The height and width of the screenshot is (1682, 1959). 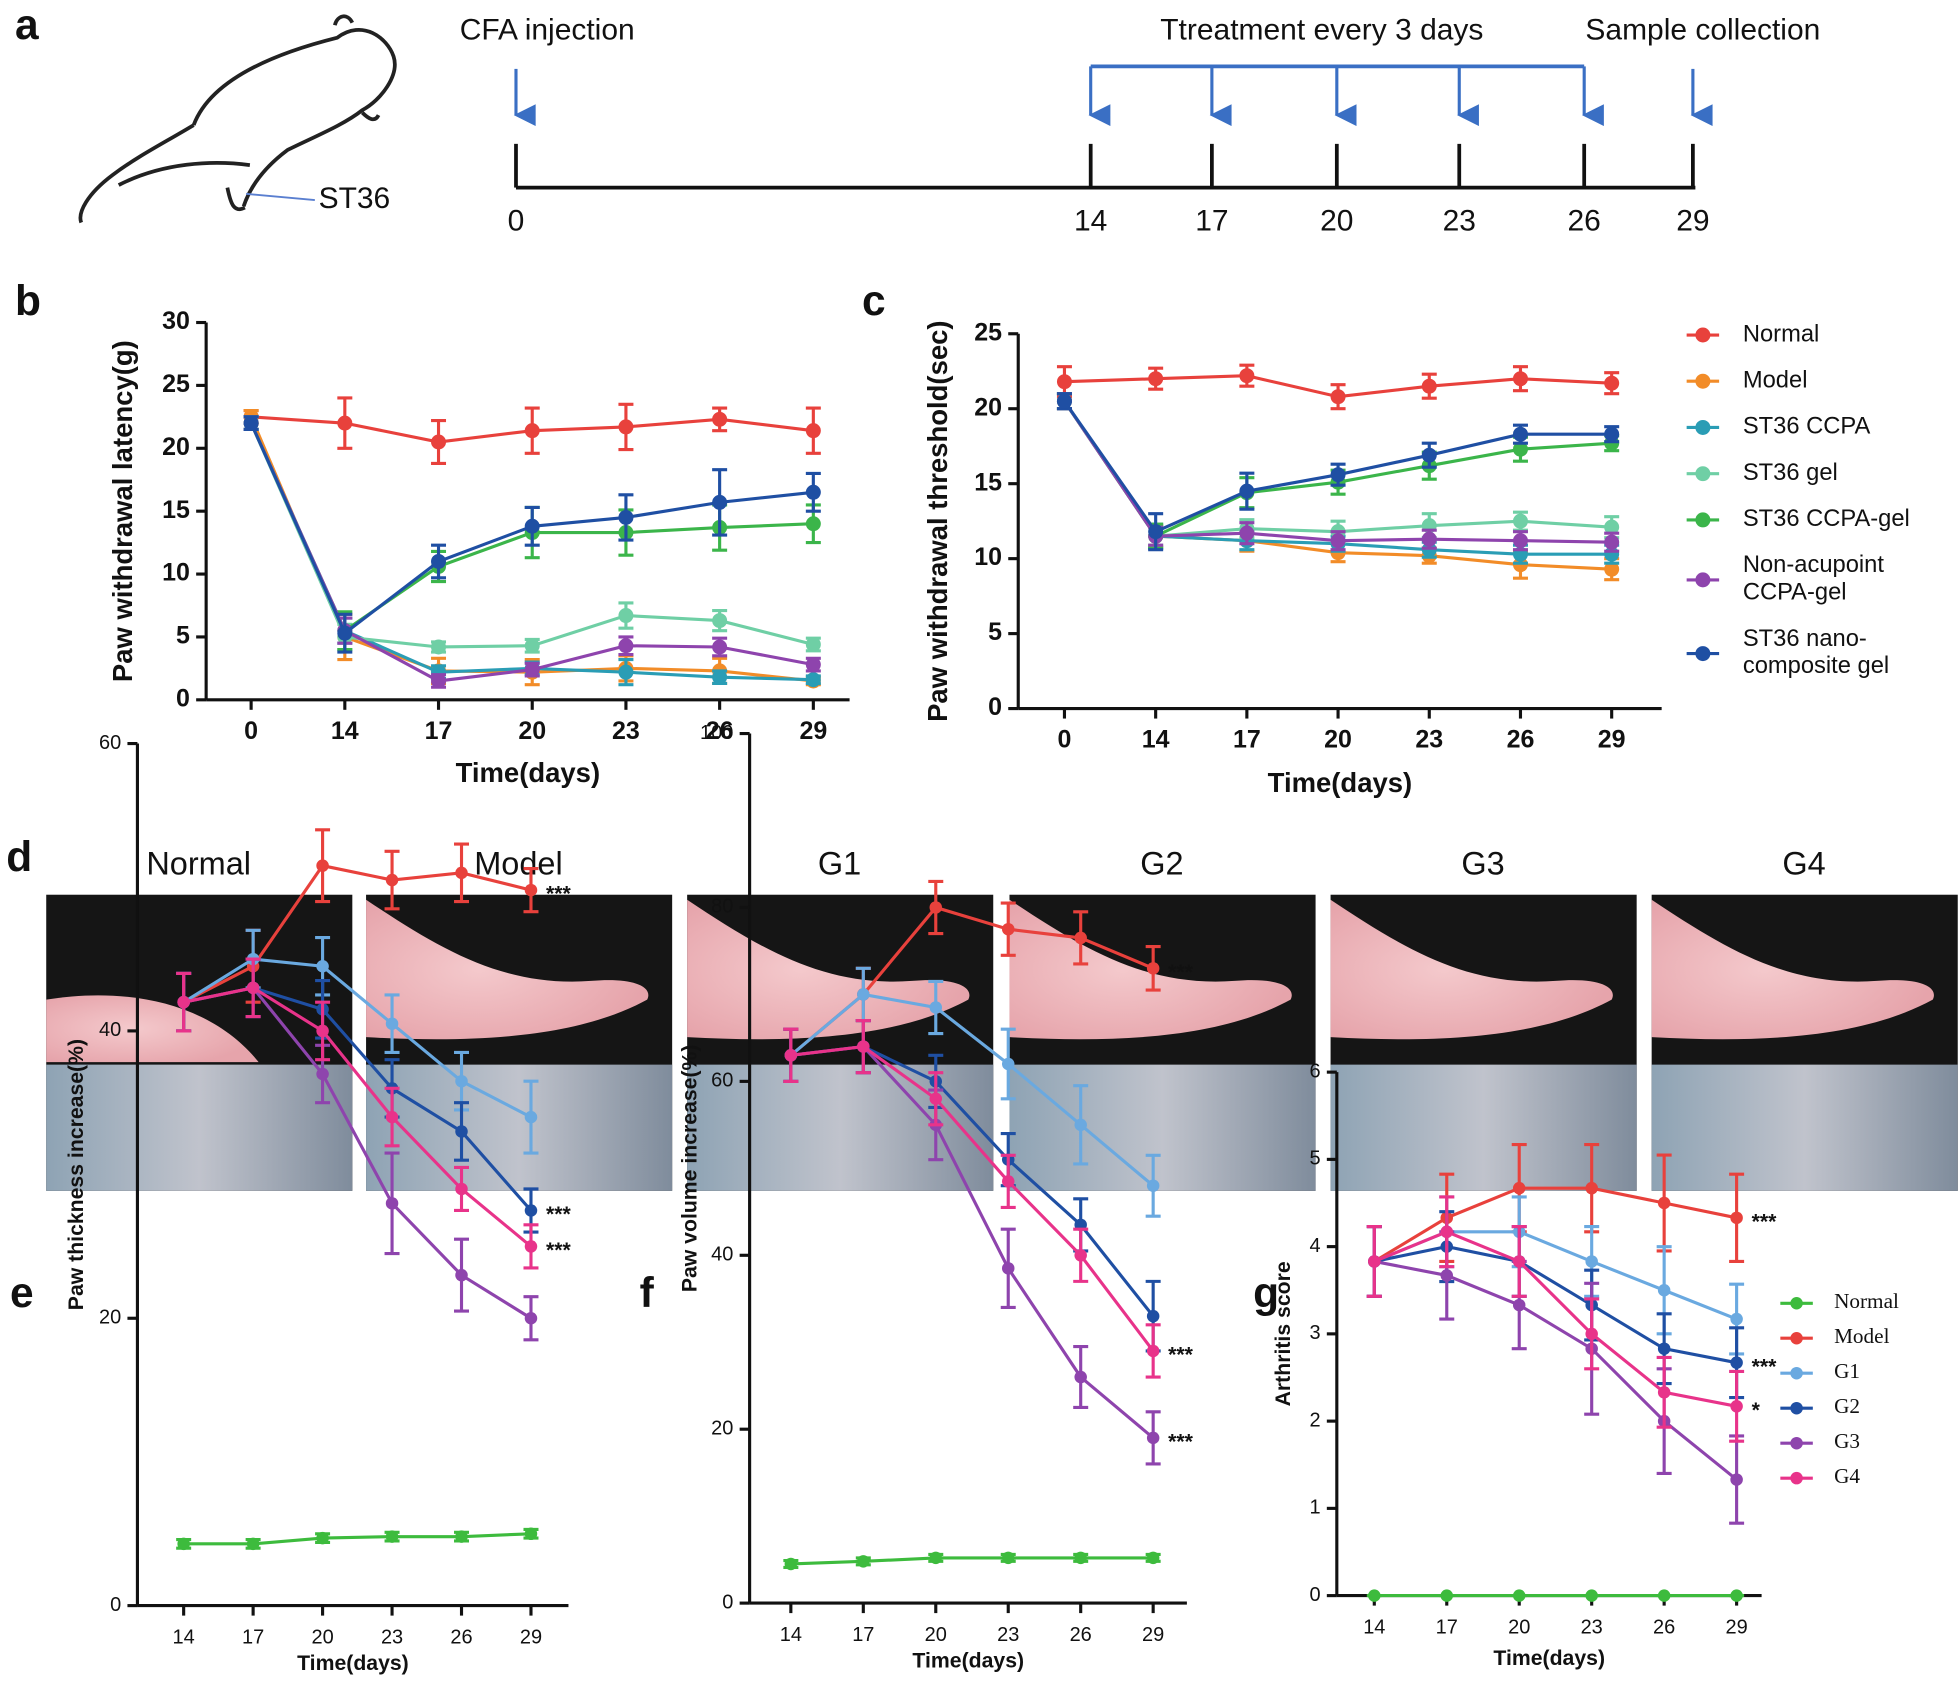 What do you see at coordinates (1336, 220) in the screenshot?
I see `timeline-day: 20` at bounding box center [1336, 220].